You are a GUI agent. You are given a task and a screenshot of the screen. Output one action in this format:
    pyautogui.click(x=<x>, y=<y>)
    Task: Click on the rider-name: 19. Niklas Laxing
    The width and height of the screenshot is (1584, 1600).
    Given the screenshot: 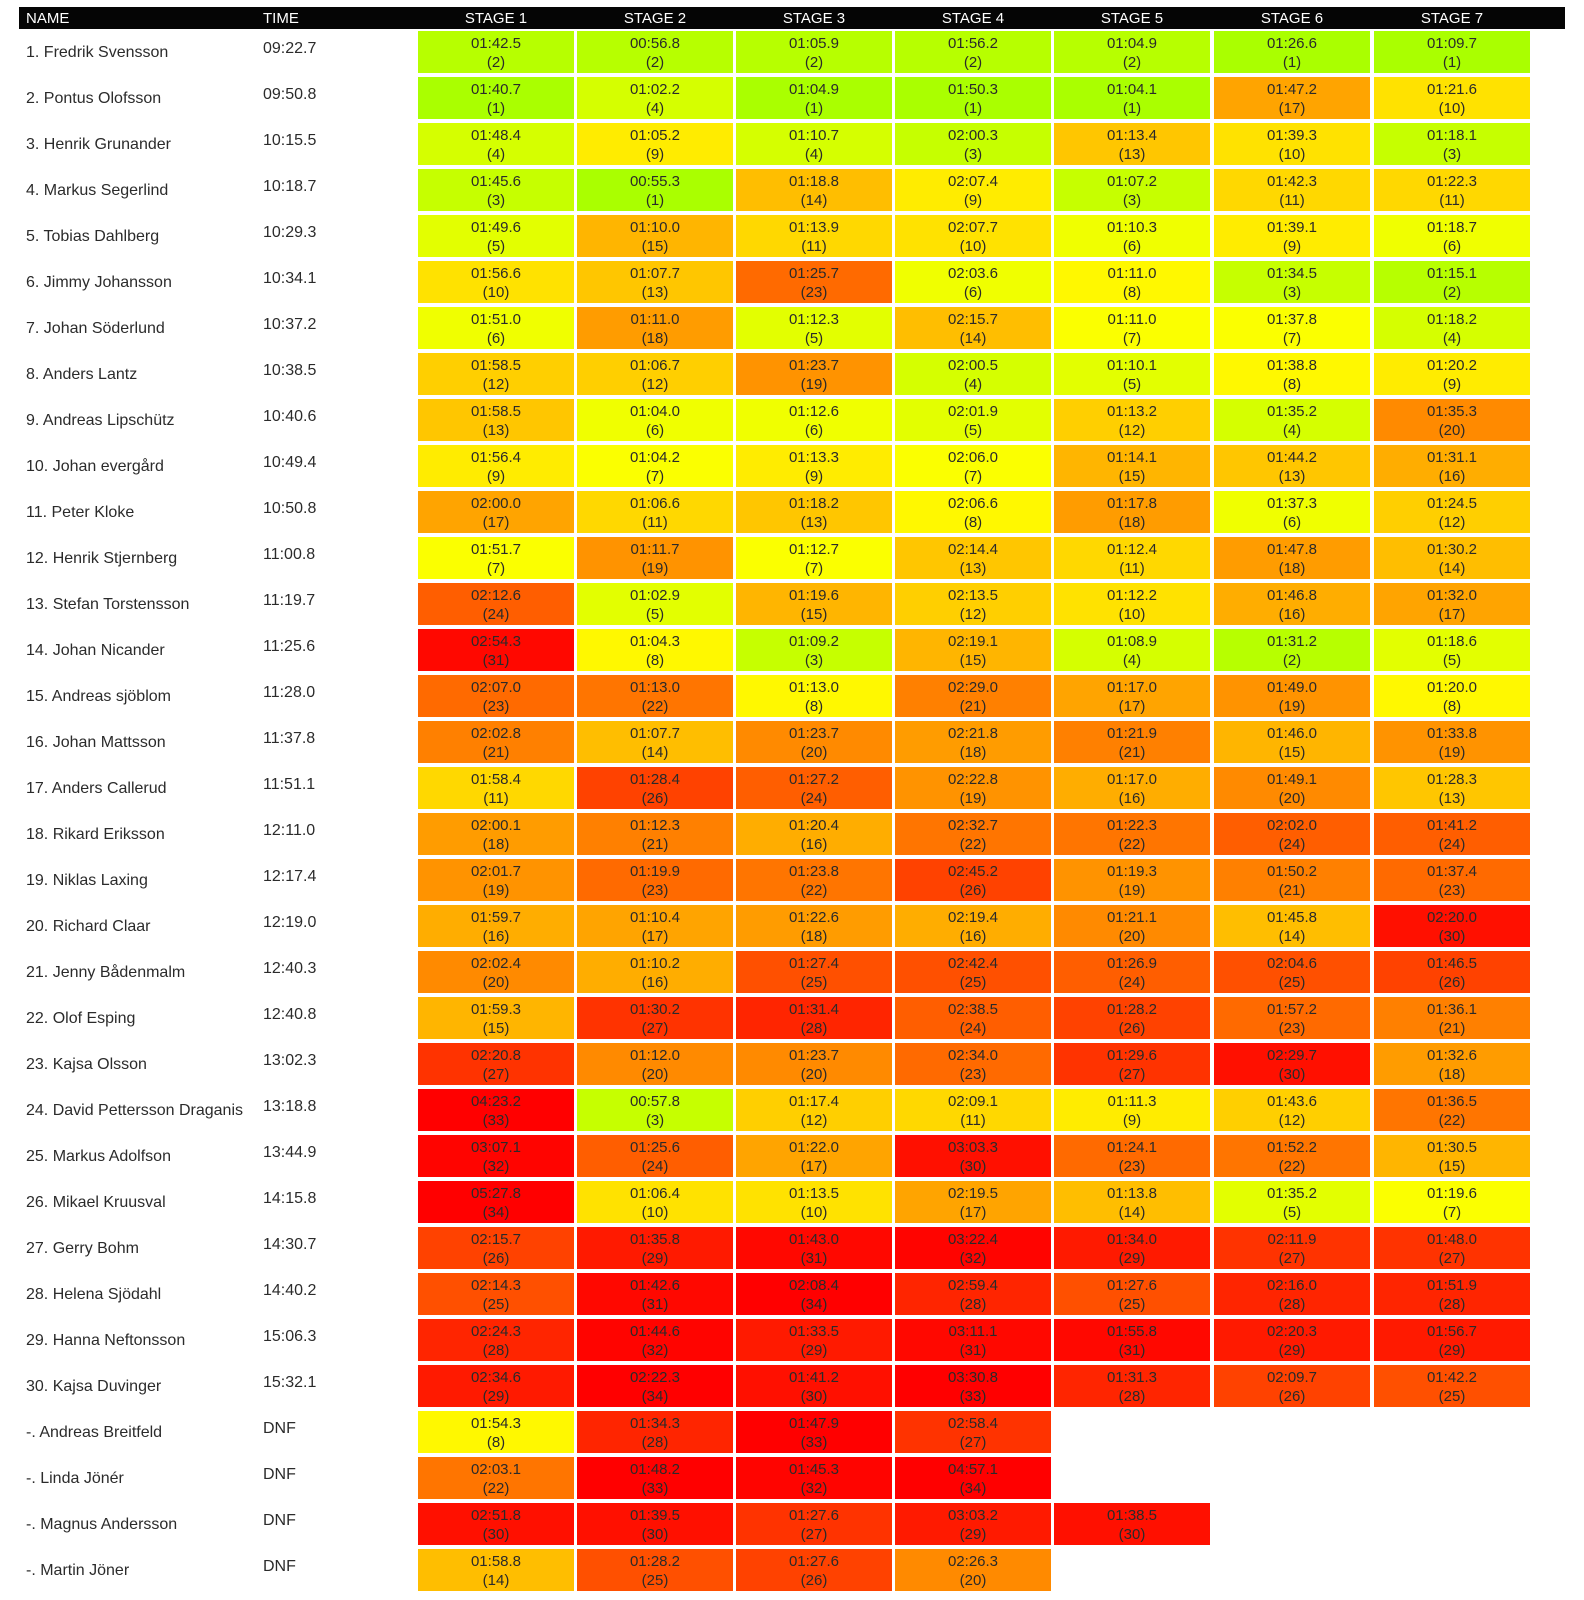 What is the action you would take?
    pyautogui.click(x=87, y=880)
    